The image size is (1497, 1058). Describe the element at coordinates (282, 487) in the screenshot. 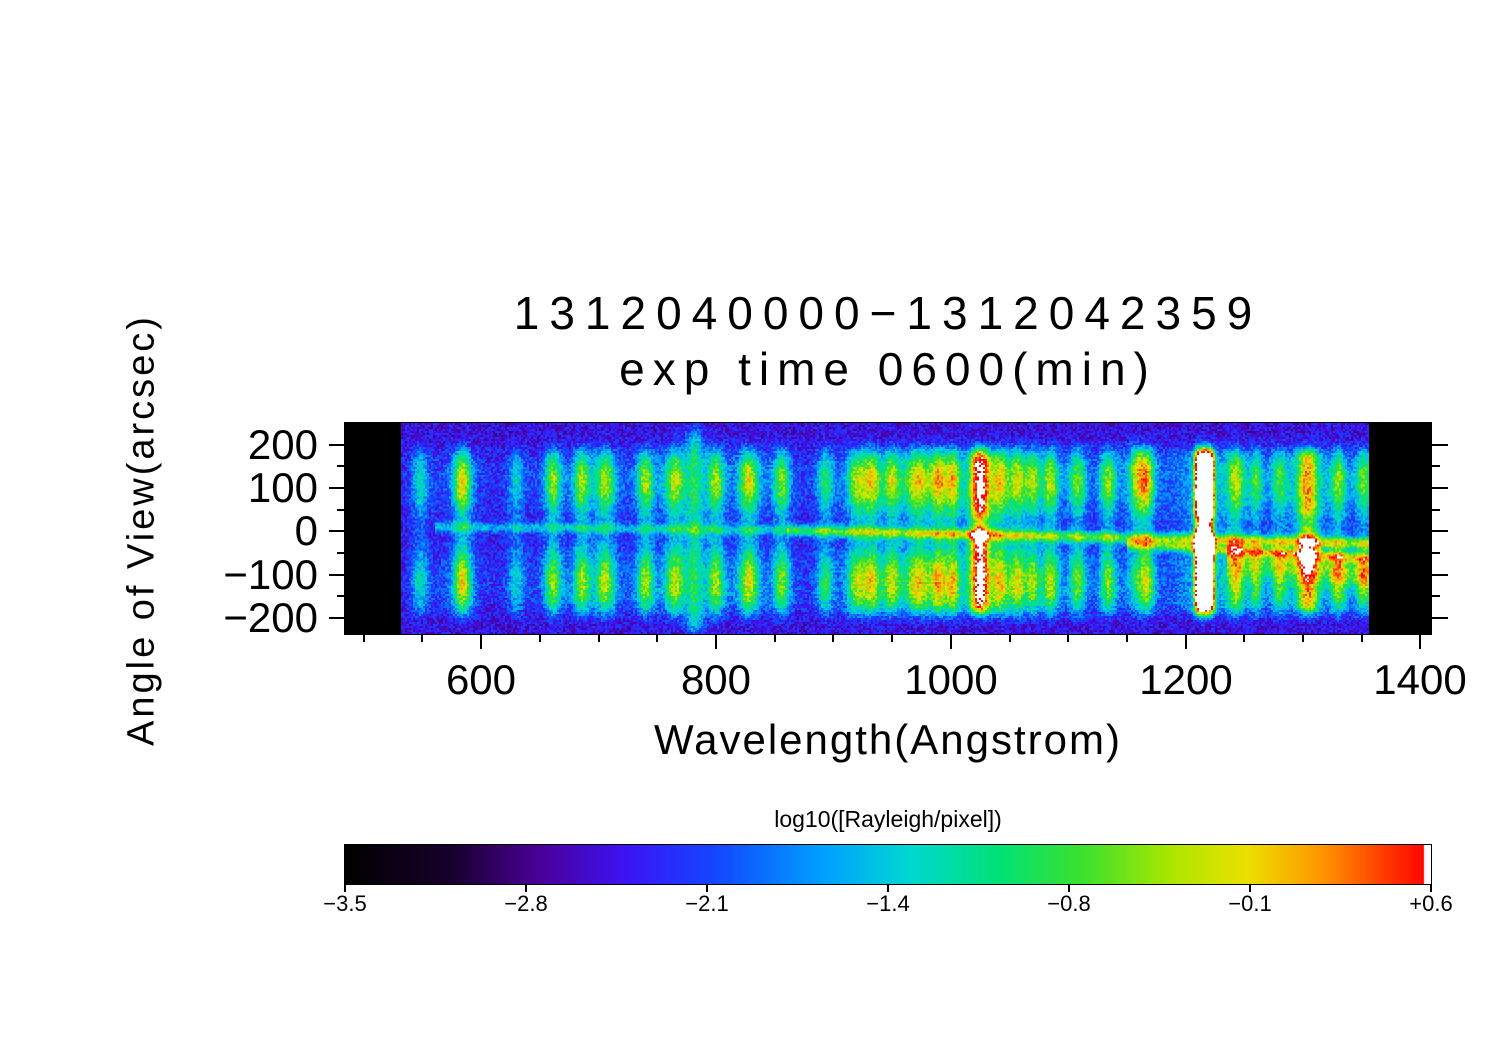

I see `y-tick-label-100: 100` at that location.